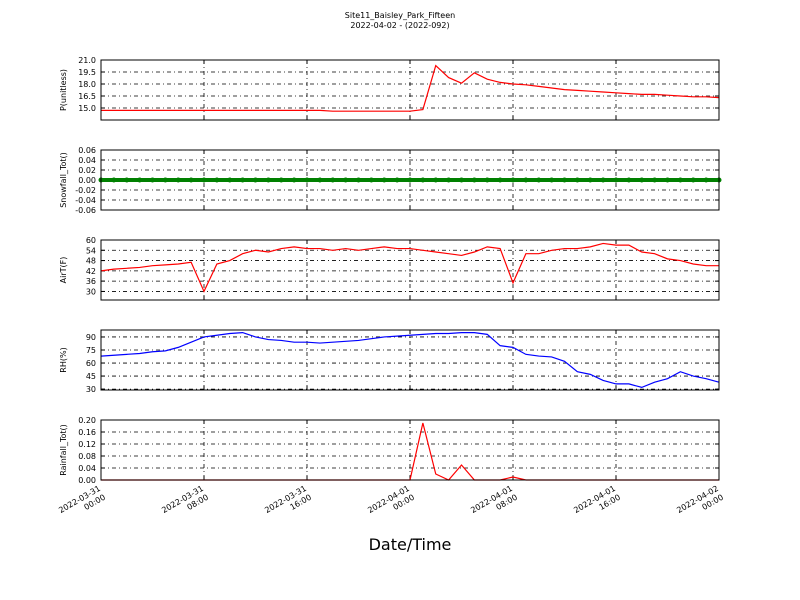 The height and width of the screenshot is (600, 800). Describe the element at coordinates (91, 337) in the screenshot. I see `y-tick-label: 90` at that location.